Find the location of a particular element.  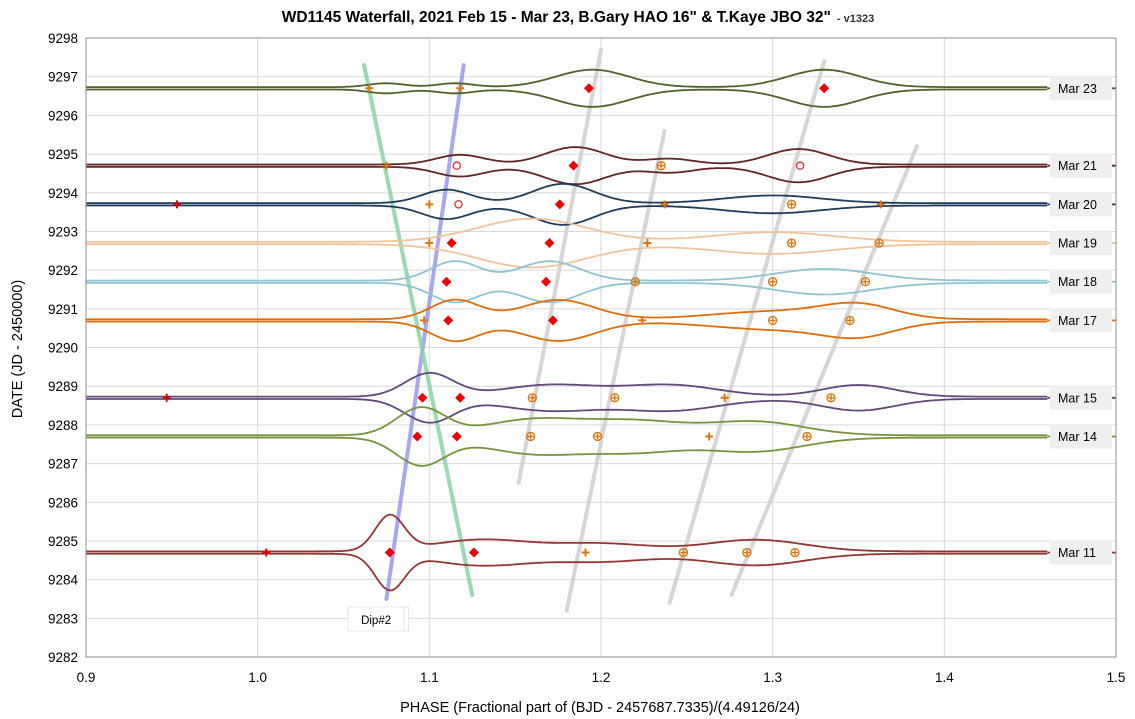

x-tick-labels: 0.9 1.0 1.1 1.2 1.3 1.4 1.5 is located at coordinates (601, 677).